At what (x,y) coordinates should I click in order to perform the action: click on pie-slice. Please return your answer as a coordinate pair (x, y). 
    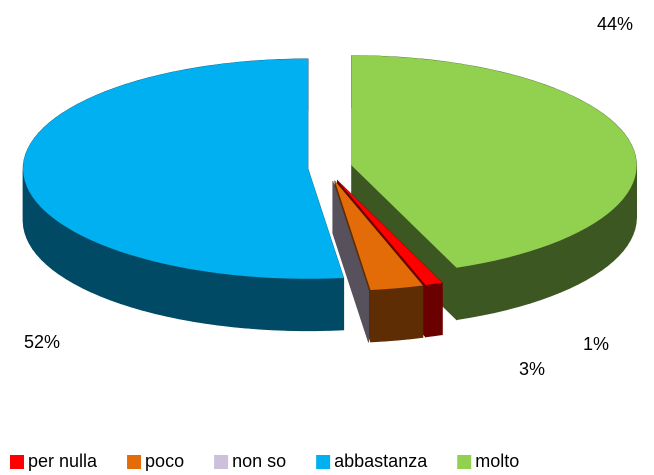
    Looking at the image, I should click on (350, 262).